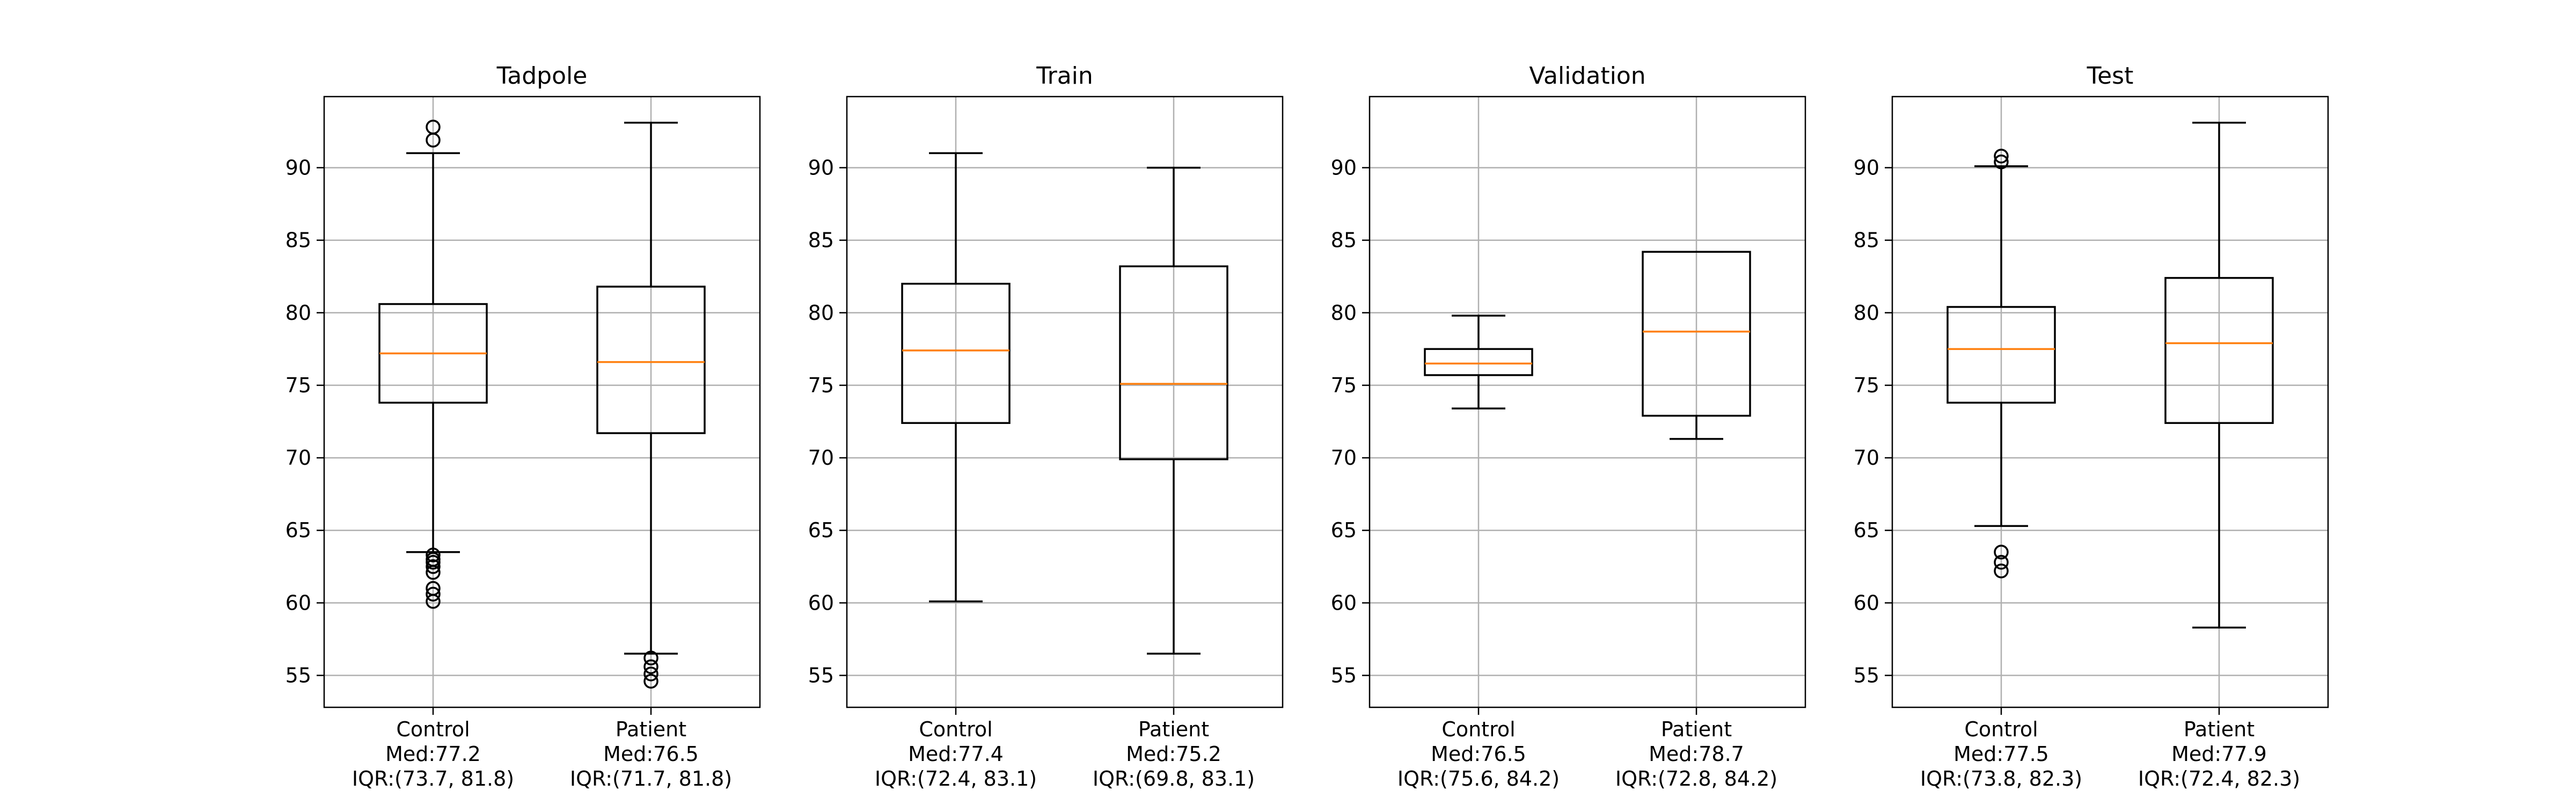 Image resolution: width=2576 pixels, height=805 pixels. What do you see at coordinates (956, 754) in the screenshot?
I see `median-label: Med:77.4` at bounding box center [956, 754].